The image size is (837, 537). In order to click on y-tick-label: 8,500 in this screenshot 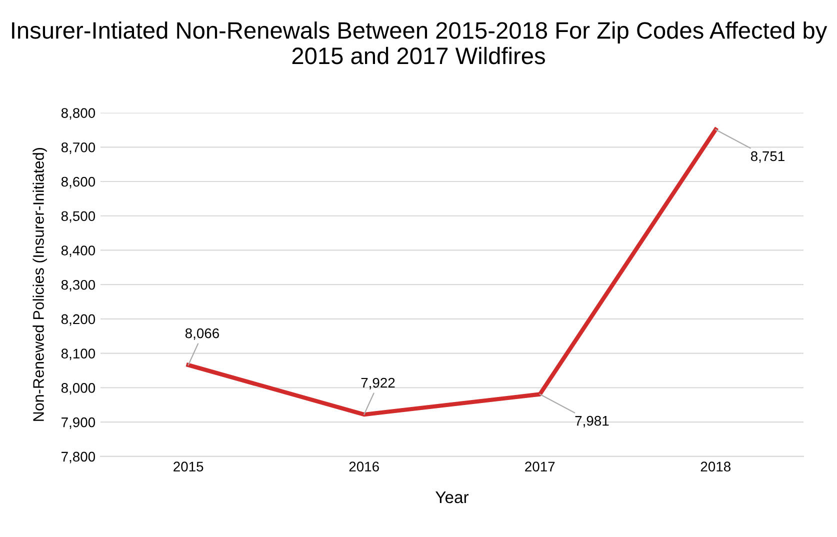, I will do `click(78, 217)`.